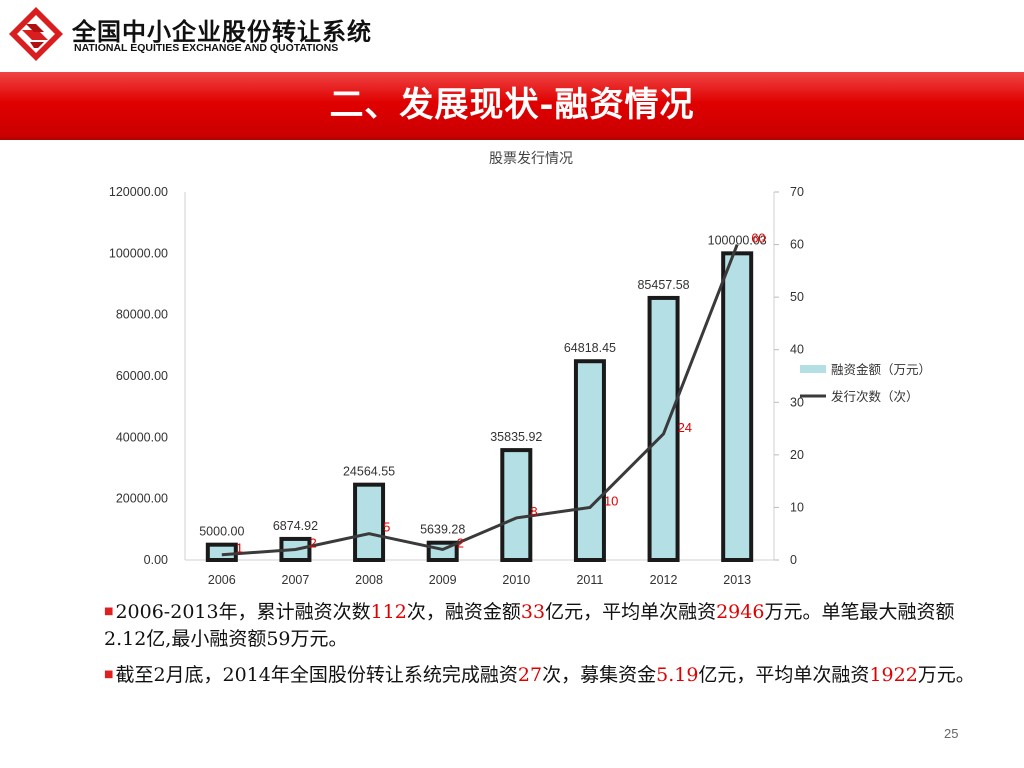 The height and width of the screenshot is (768, 1024). Describe the element at coordinates (369, 472) in the screenshot. I see `bar-value-label: 24564.55` at that location.